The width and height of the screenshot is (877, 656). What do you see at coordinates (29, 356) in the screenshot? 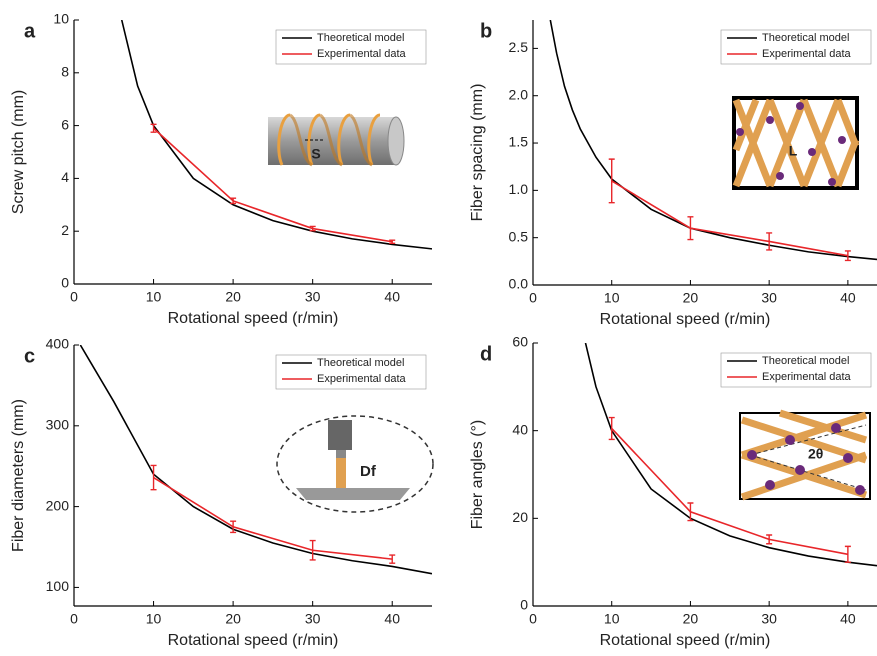
I see `panel-label: c` at bounding box center [29, 356].